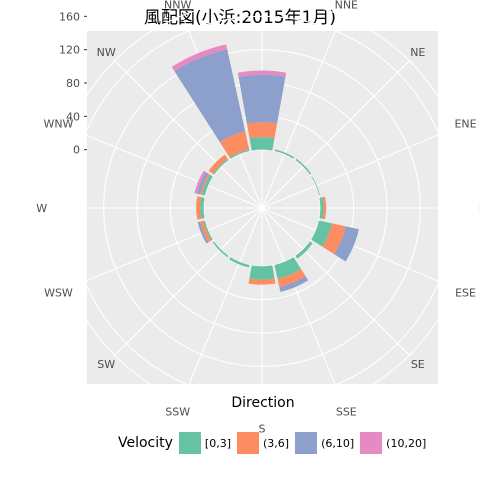 Image resolution: width=480 pixels, height=480 pixels. I want to click on legend-item: (10,20], so click(393, 443).